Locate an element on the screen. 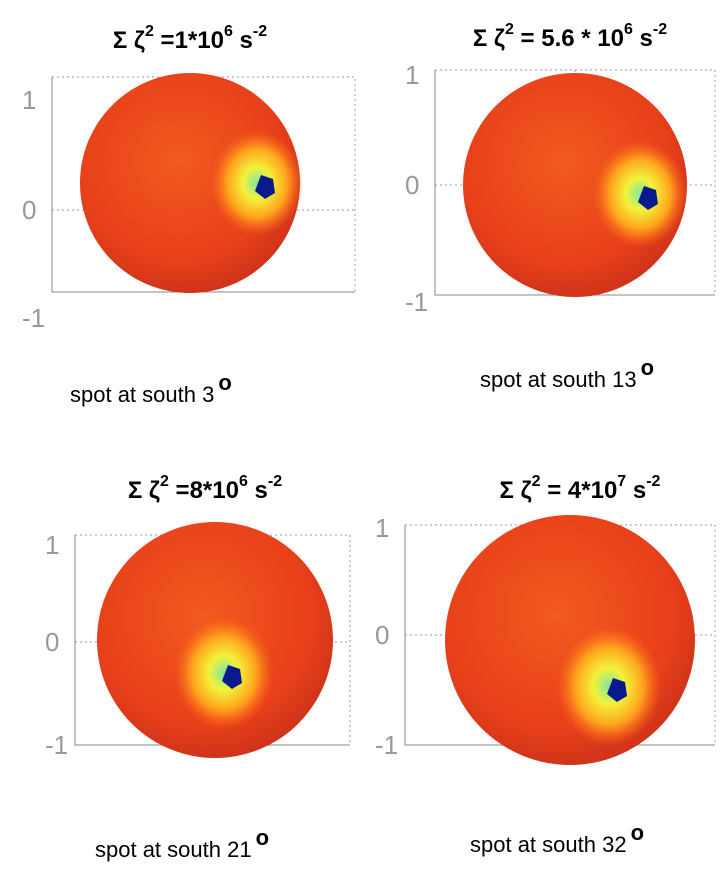  caption: spot at south 21 o is located at coordinates (182, 843).